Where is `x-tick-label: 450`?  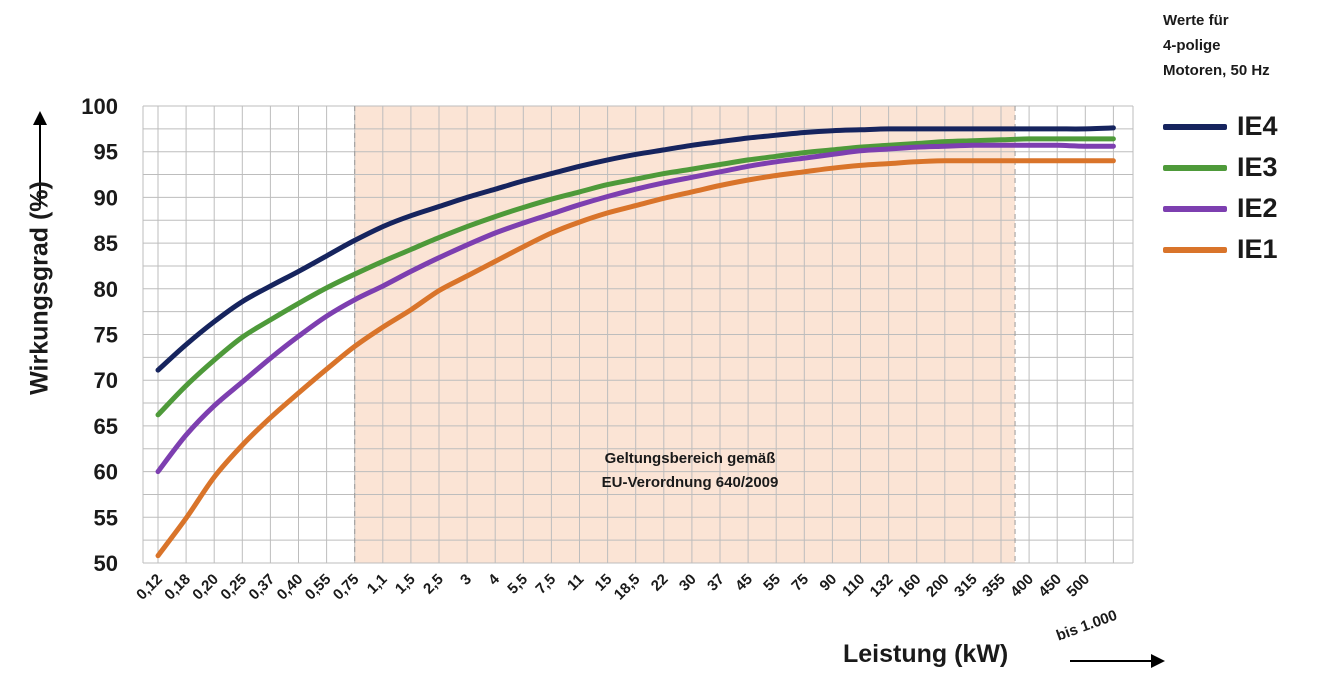 x-tick-label: 450 is located at coordinates (1050, 586).